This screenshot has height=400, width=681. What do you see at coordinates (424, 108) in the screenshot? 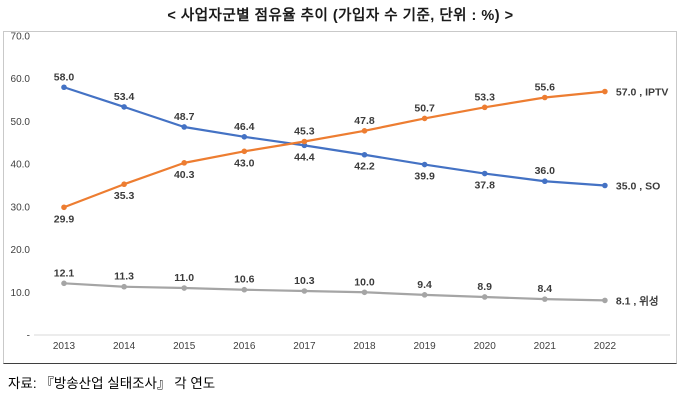
I see `data-point-label: 50.7` at bounding box center [424, 108].